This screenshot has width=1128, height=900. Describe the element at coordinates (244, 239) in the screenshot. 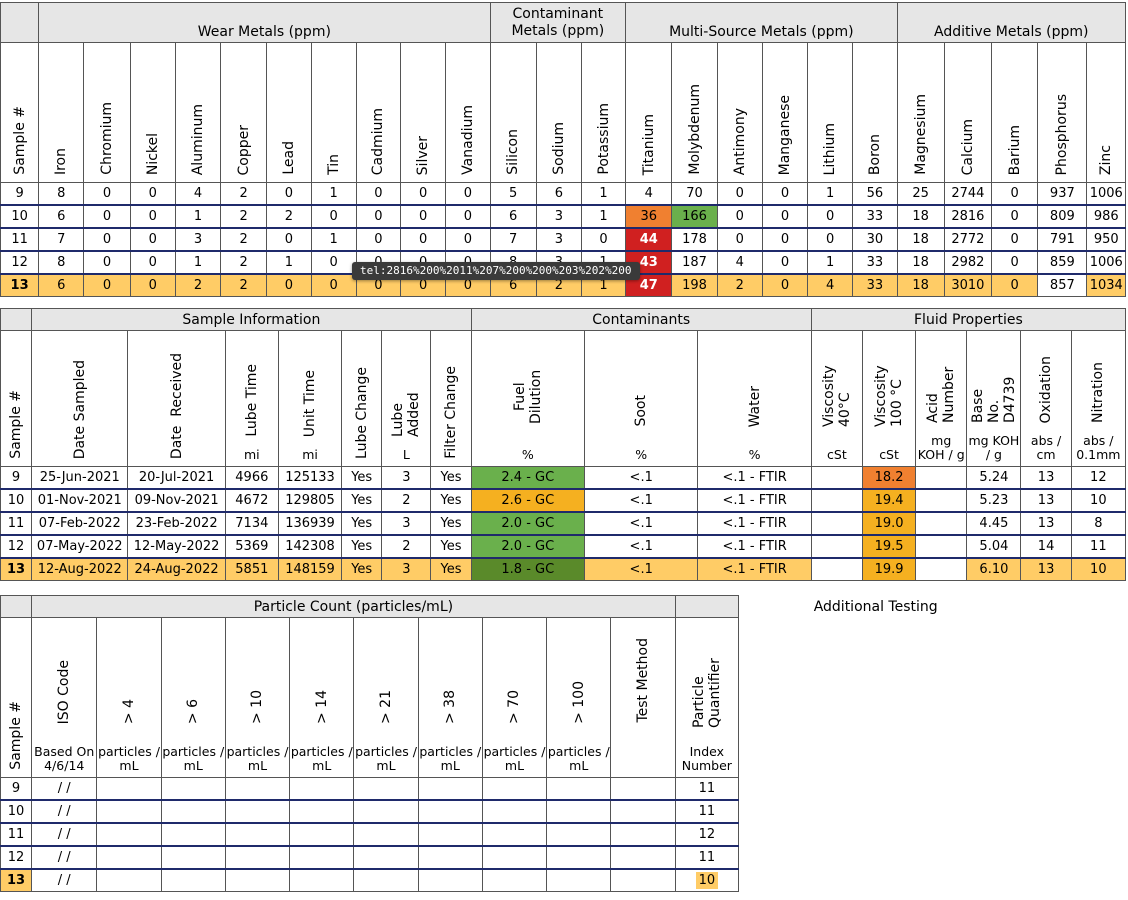

I see `cell: 2` at that location.